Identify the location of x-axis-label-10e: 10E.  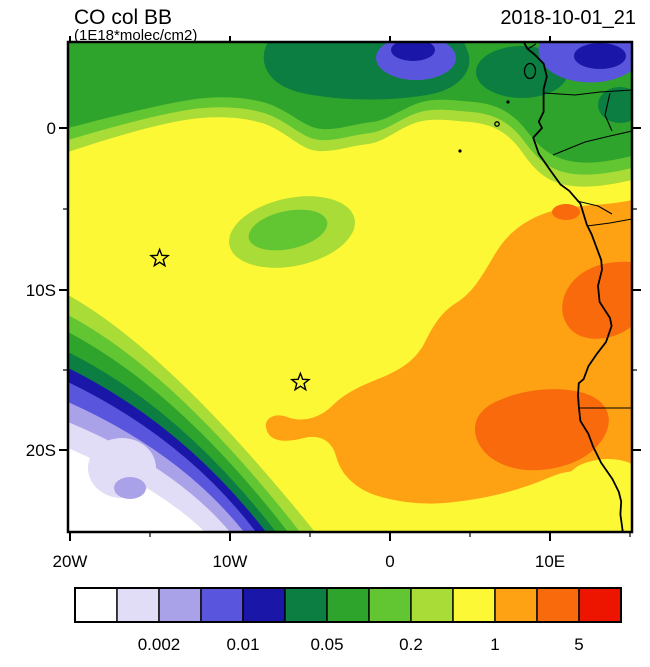
(550, 561).